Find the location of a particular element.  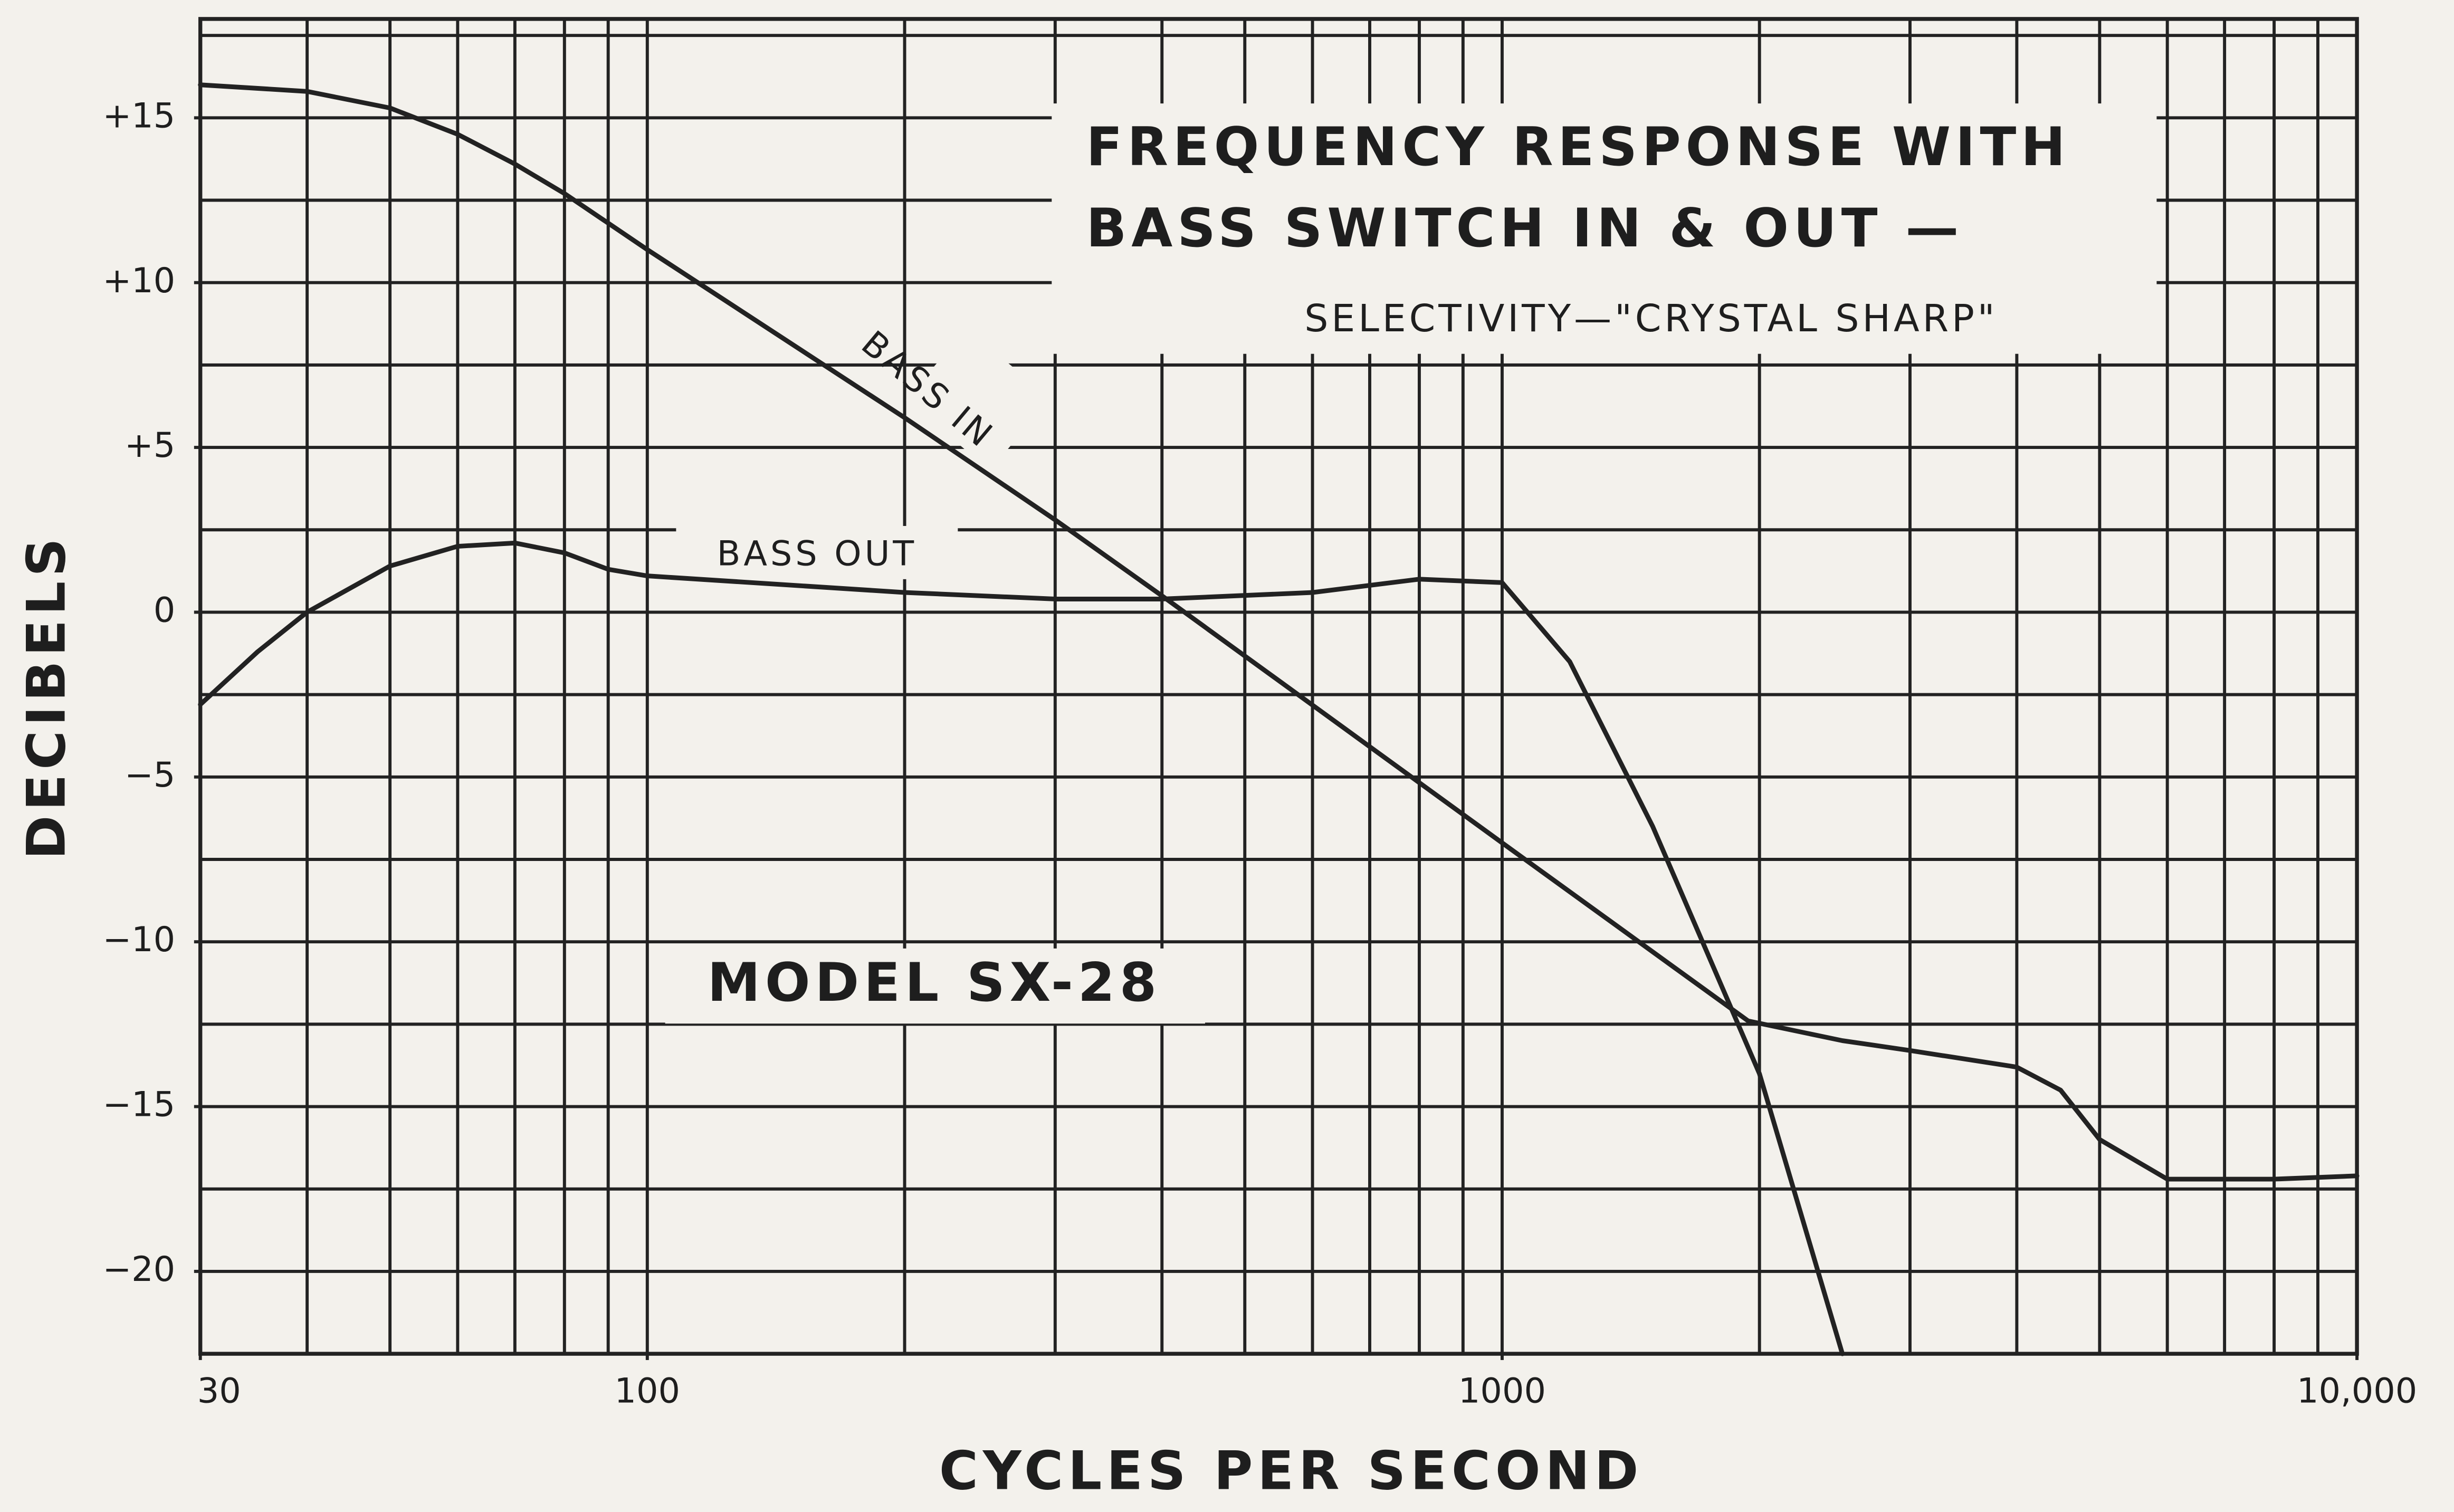

x-tick-label: 1000 is located at coordinates (1502, 1391).